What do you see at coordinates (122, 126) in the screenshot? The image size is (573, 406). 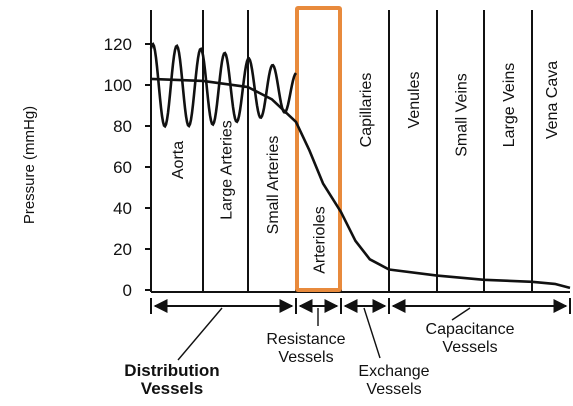 I see `y-tick-label: 80` at bounding box center [122, 126].